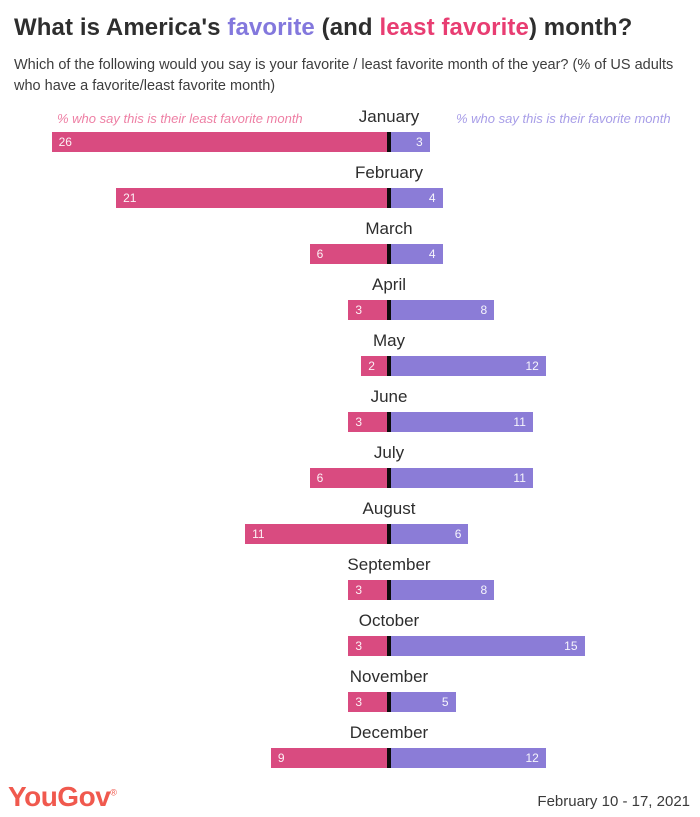  Describe the element at coordinates (347, 27) in the screenshot. I see `title-mid: (and` at that location.